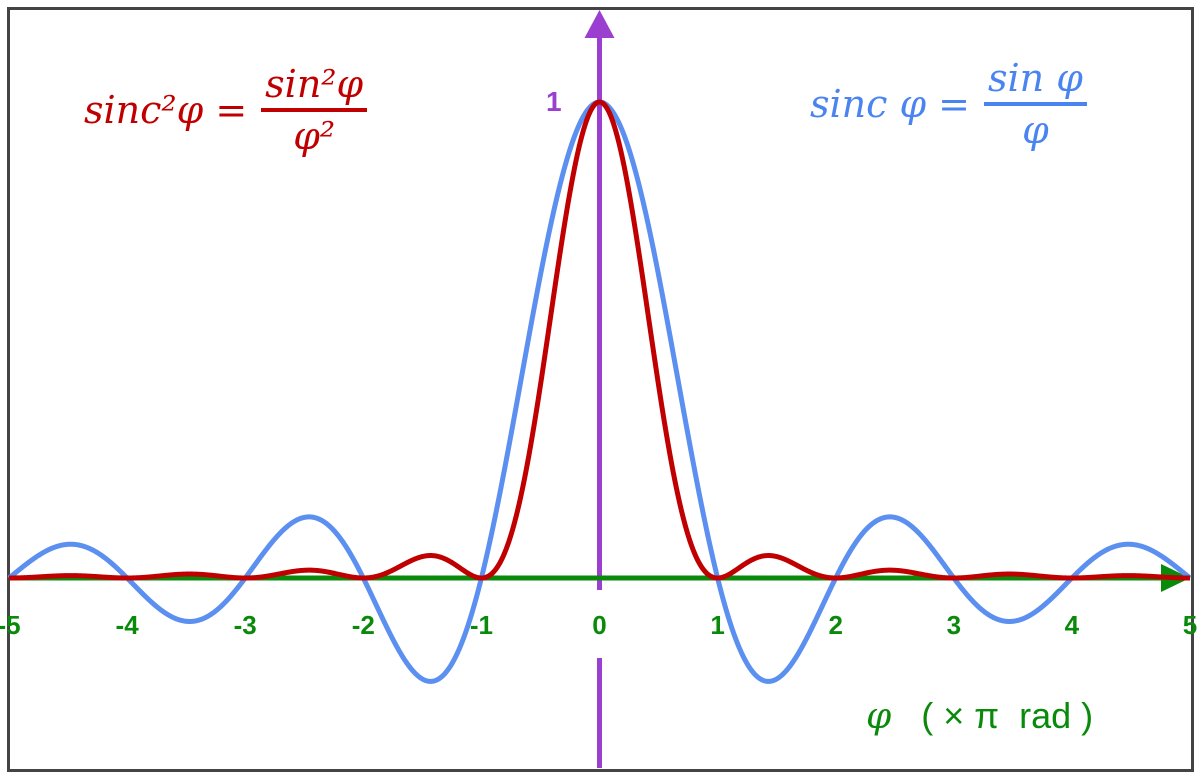 Image resolution: width=1200 pixels, height=778 pixels. I want to click on x-tick-label: -2, so click(363, 625).